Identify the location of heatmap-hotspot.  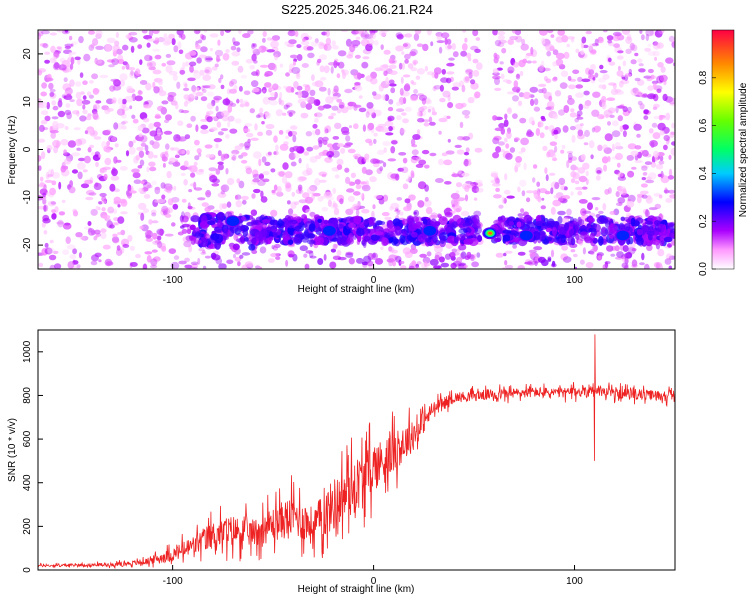
(430, 230).